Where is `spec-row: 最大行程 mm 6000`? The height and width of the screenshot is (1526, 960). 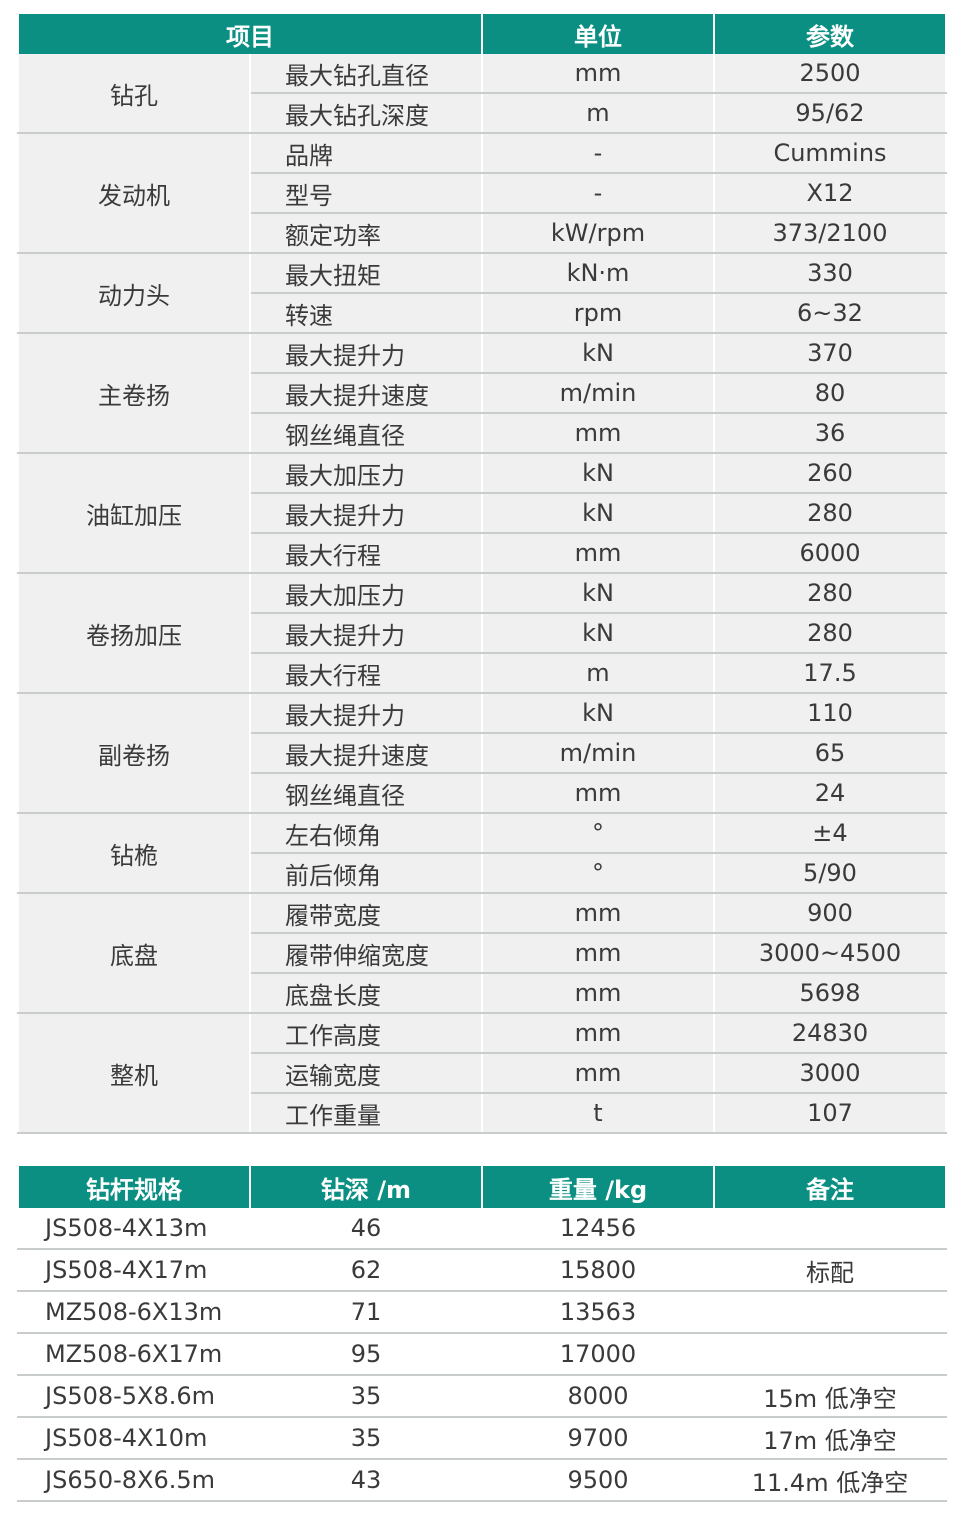 spec-row: 最大行程 mm 6000 is located at coordinates (482, 553).